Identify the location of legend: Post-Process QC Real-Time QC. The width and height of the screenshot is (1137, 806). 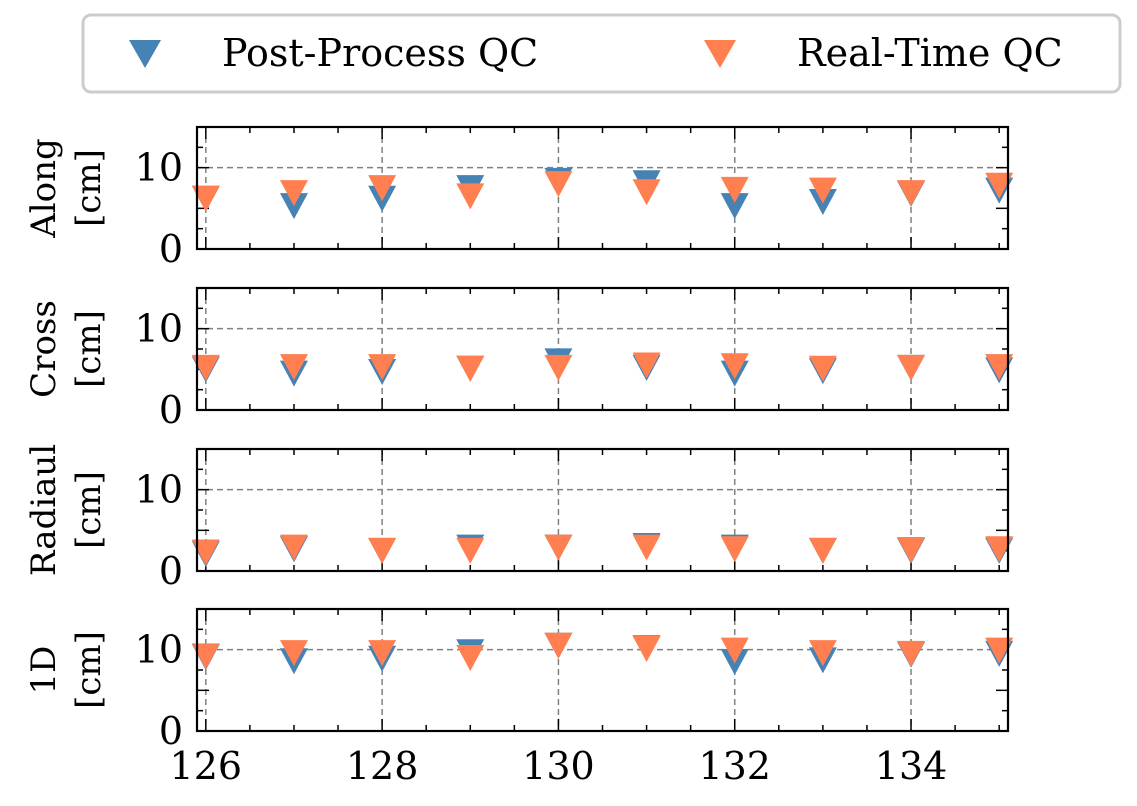
(601, 53).